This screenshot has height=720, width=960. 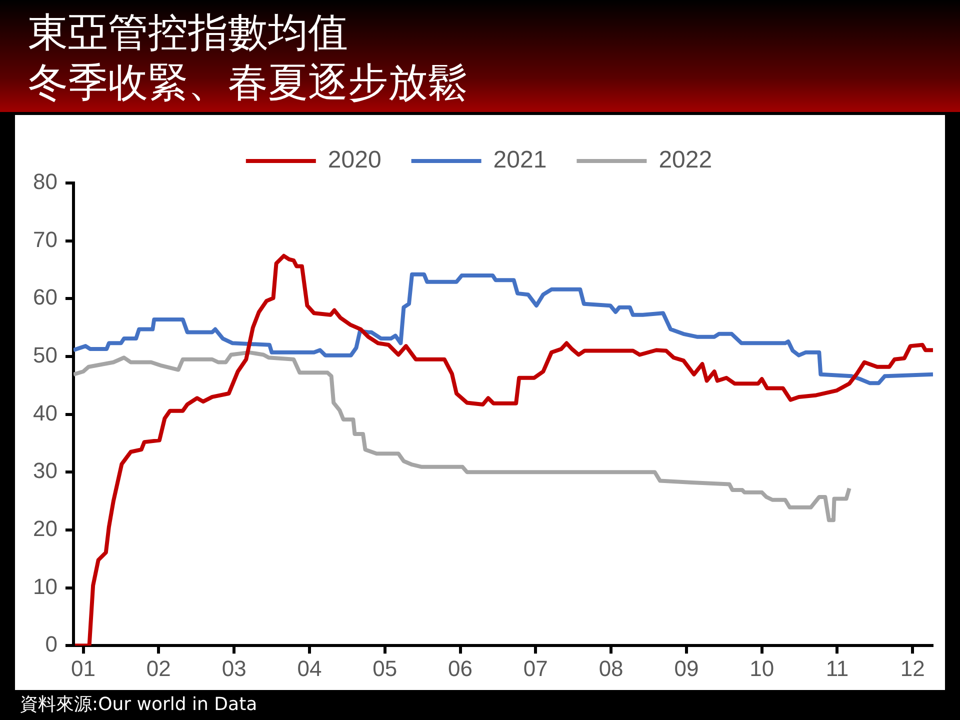 I want to click on y-tick-label: 60, so click(x=45, y=297).